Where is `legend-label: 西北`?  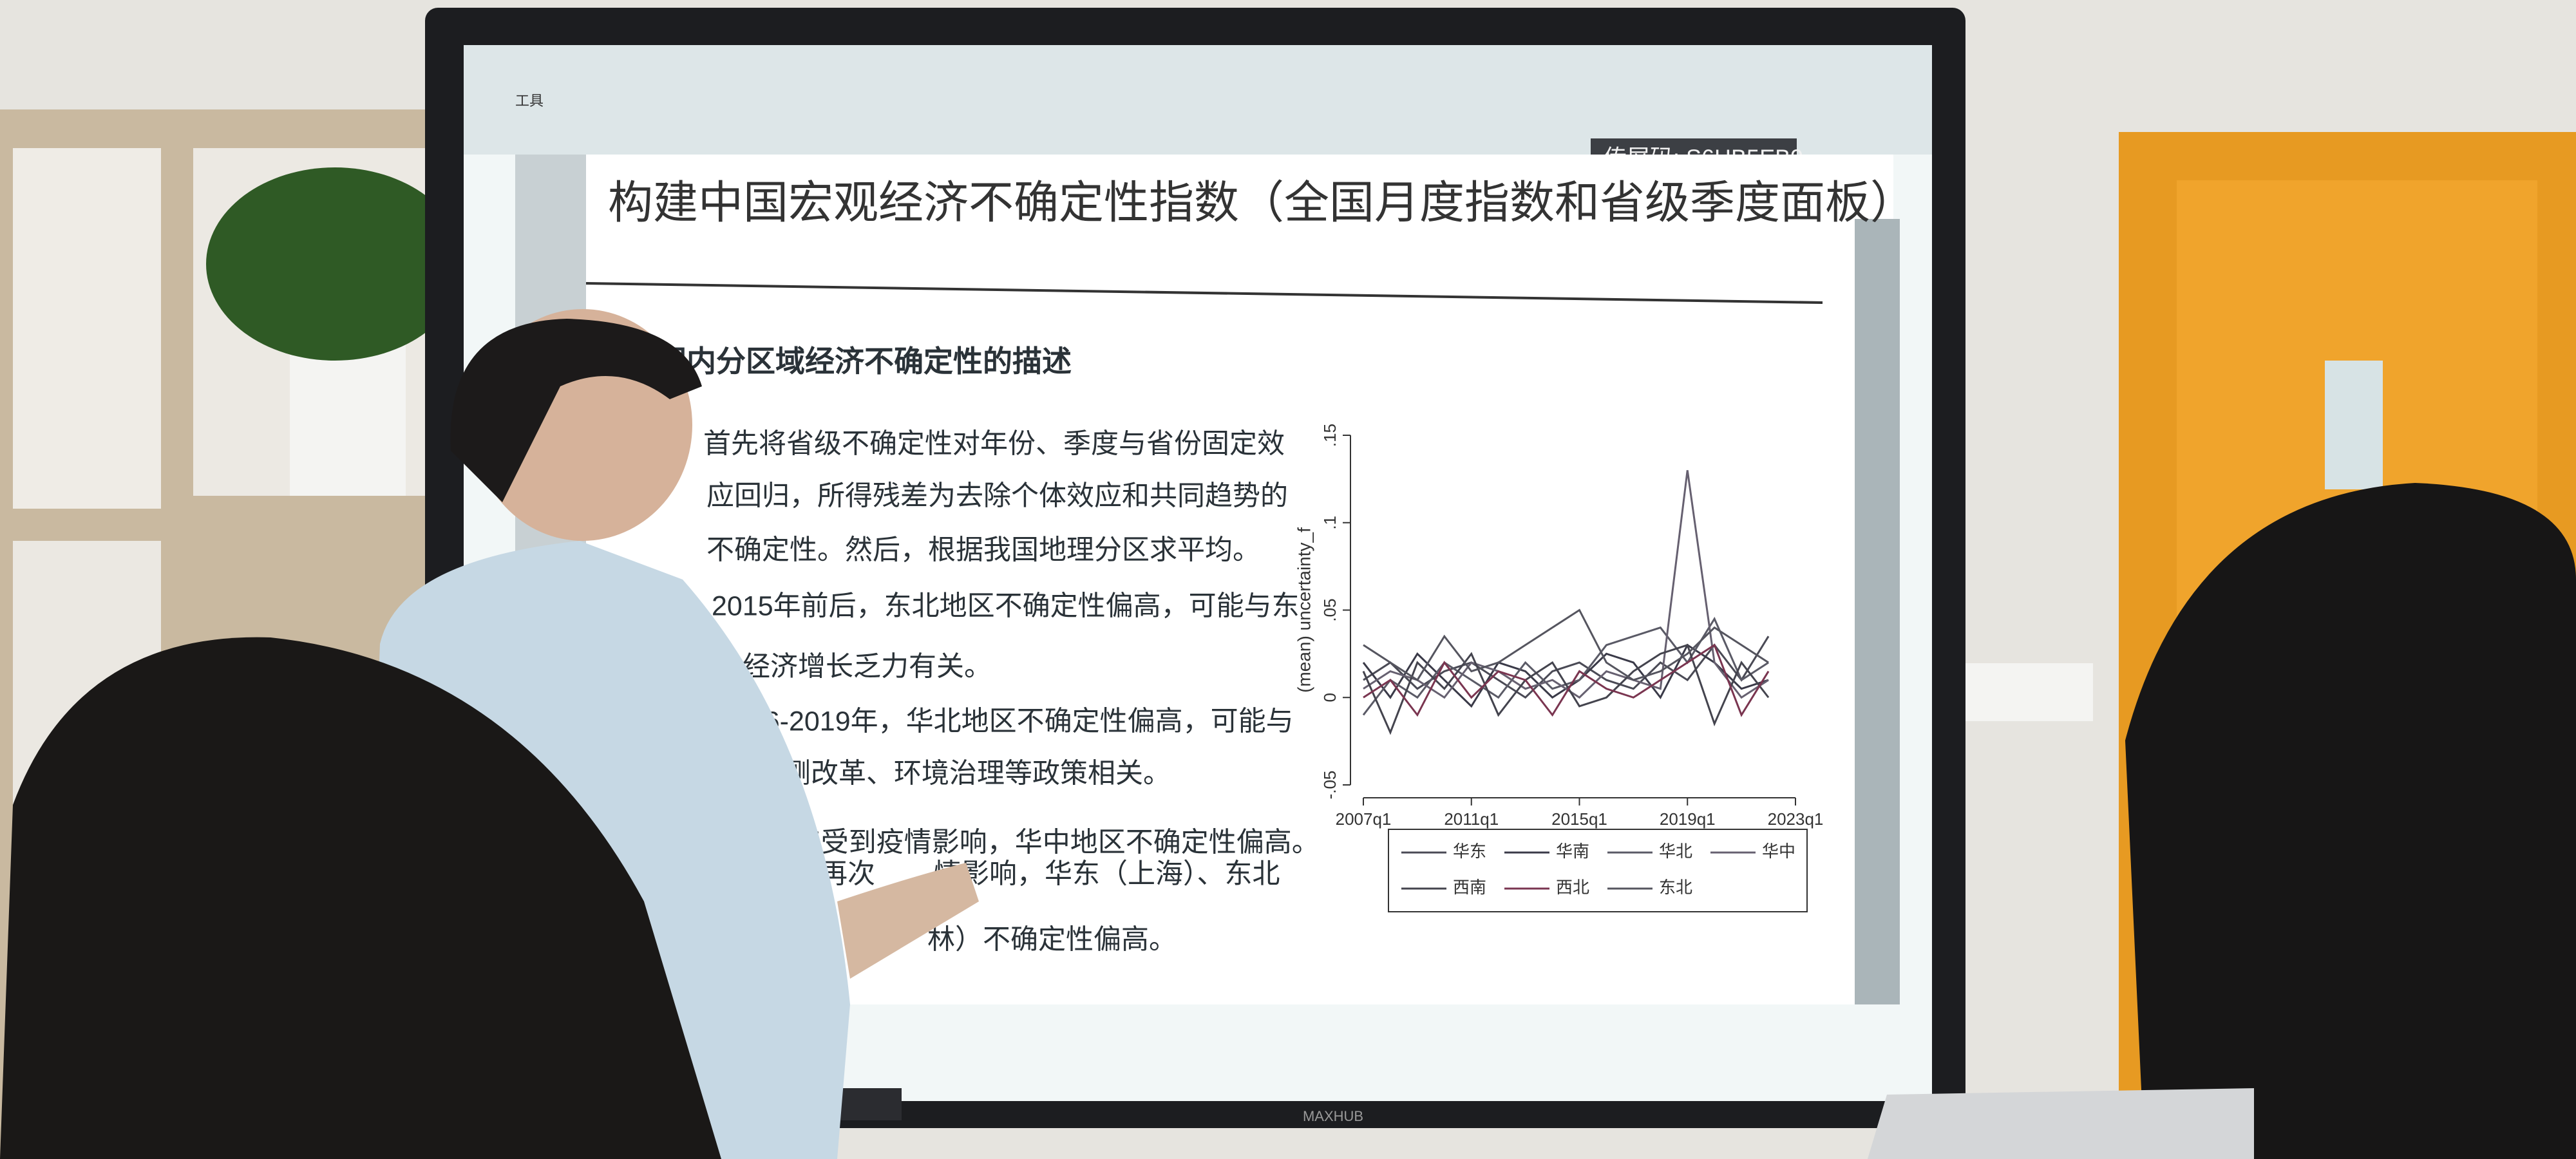 legend-label: 西北 is located at coordinates (1572, 887).